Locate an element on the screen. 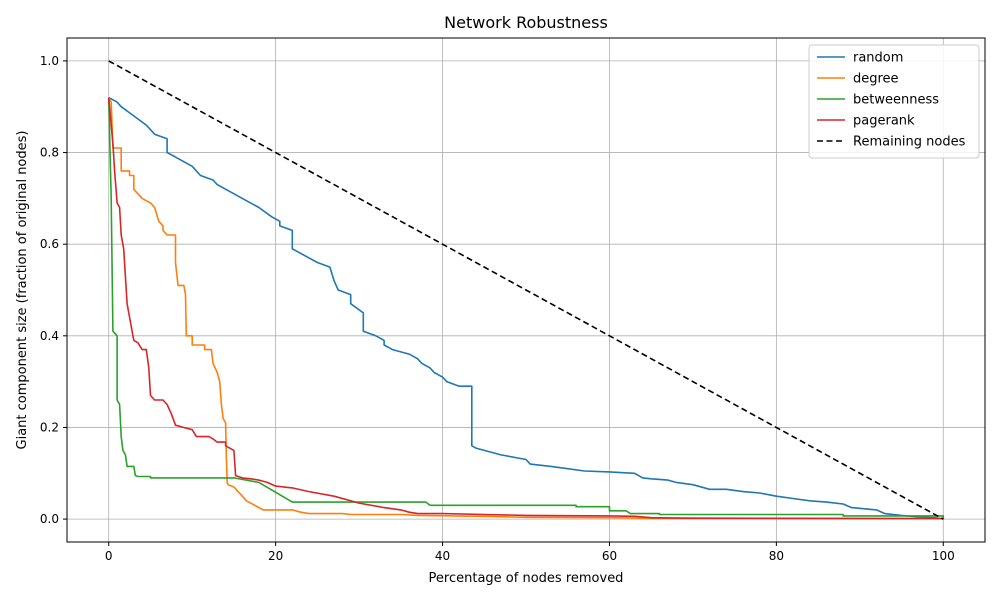  x-tick-label: 20 is located at coordinates (275, 556).